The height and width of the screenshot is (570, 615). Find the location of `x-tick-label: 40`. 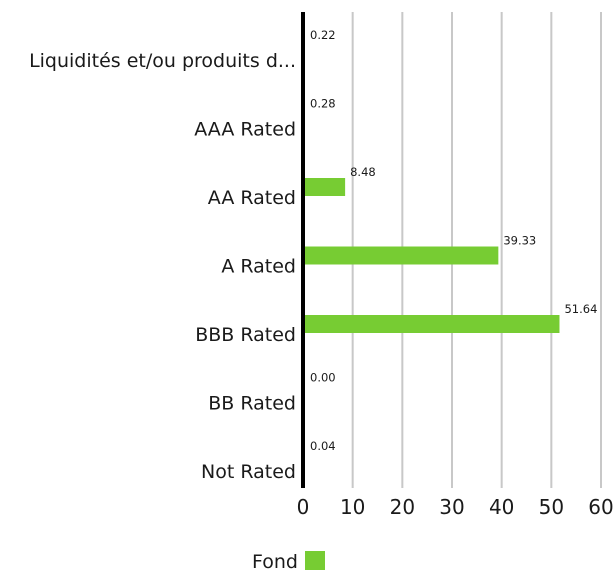

x-tick-label: 40 is located at coordinates (501, 507).